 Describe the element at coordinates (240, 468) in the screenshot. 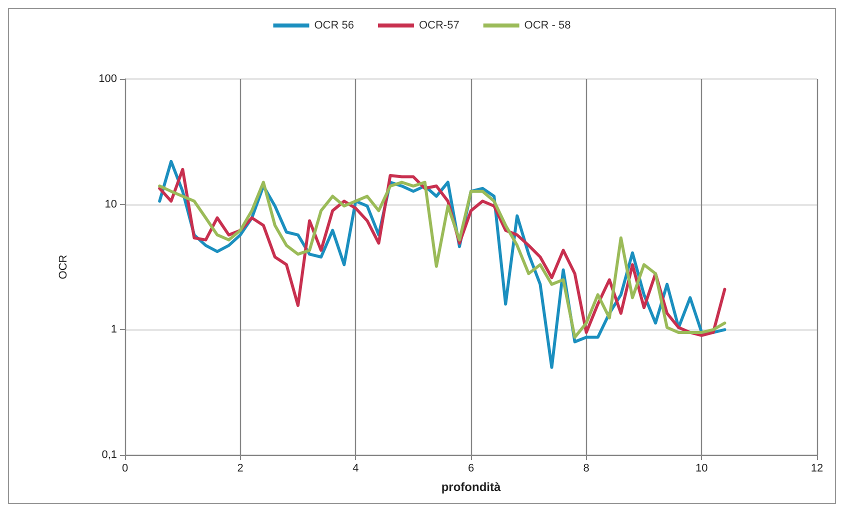

I see `x-tick-label: 2` at that location.